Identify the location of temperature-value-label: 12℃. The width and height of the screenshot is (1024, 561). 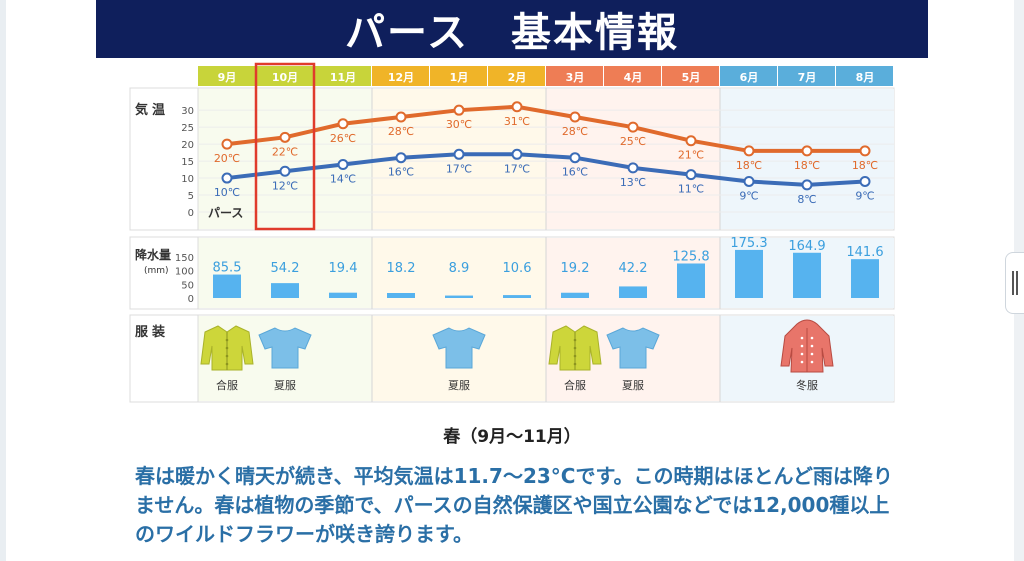
(285, 185).